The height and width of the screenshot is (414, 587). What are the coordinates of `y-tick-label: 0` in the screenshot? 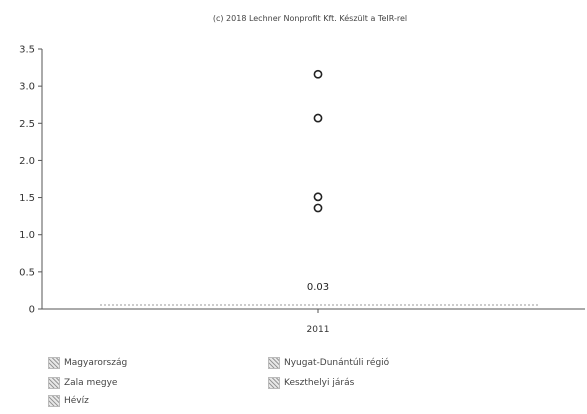 It's located at (32, 310).